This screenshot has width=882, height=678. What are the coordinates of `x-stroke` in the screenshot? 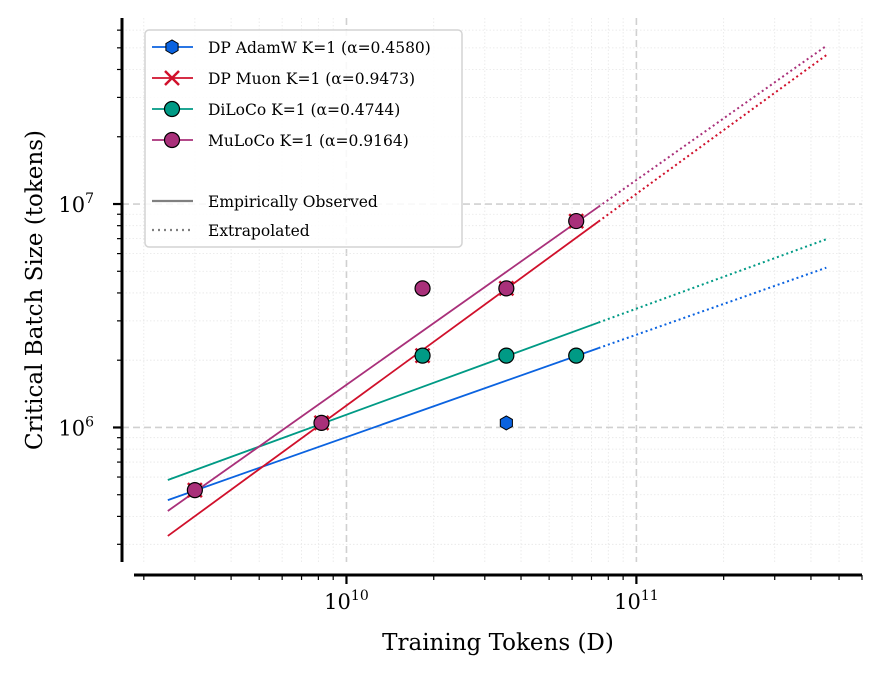 It's located at (172, 78).